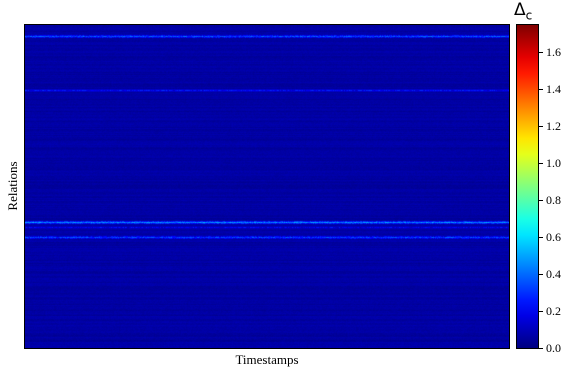 This screenshot has width=571, height=374. What do you see at coordinates (553, 88) in the screenshot?
I see `colorbar-tick-label: 1.4` at bounding box center [553, 88].